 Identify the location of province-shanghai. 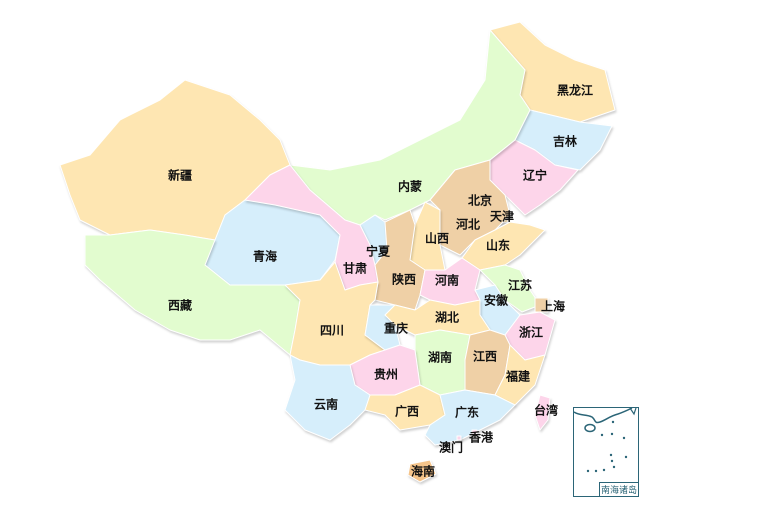
(541, 305).